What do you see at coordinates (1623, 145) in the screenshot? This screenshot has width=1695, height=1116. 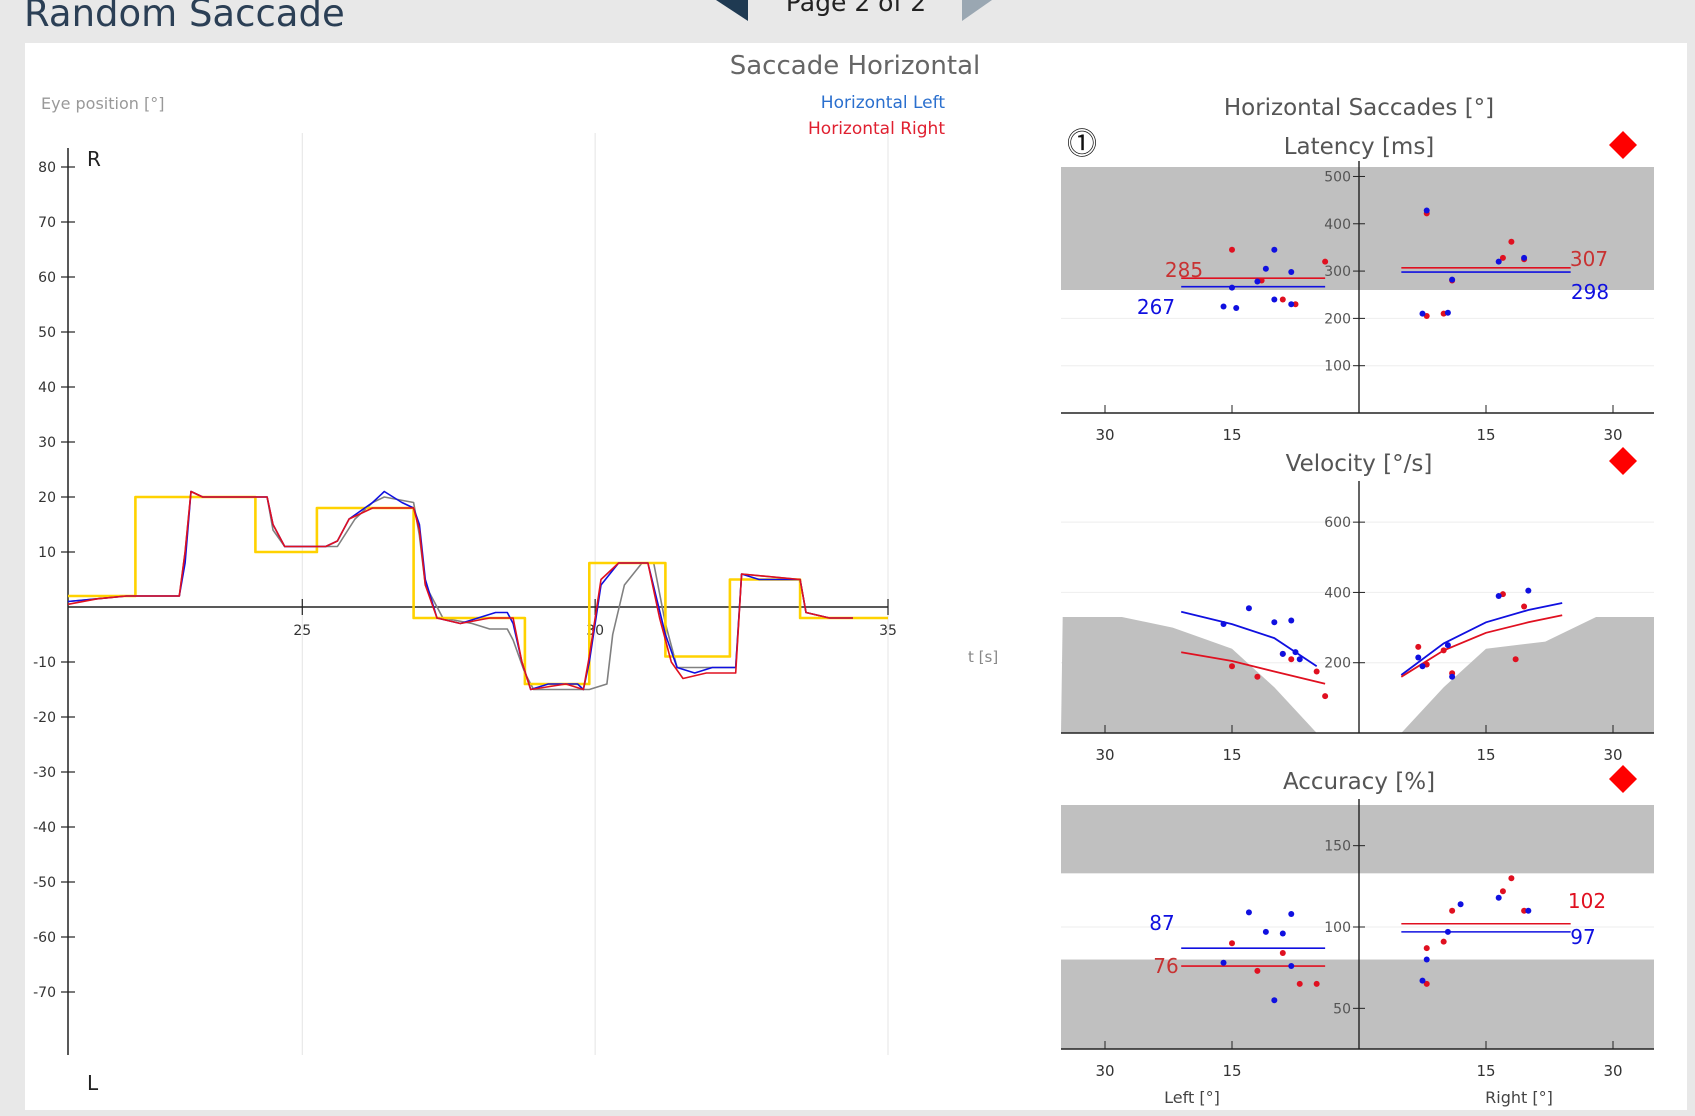 I see `latency-alert-icon` at bounding box center [1623, 145].